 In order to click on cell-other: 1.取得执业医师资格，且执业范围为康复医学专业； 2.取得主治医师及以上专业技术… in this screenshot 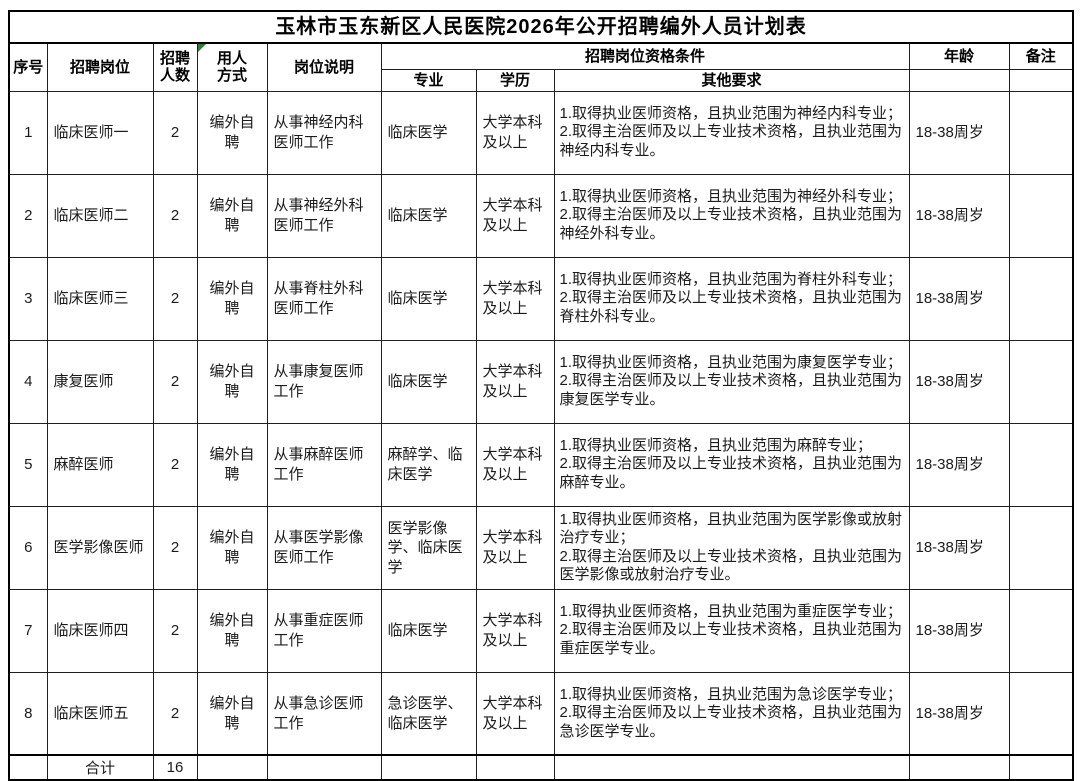, I will do `click(731, 381)`.